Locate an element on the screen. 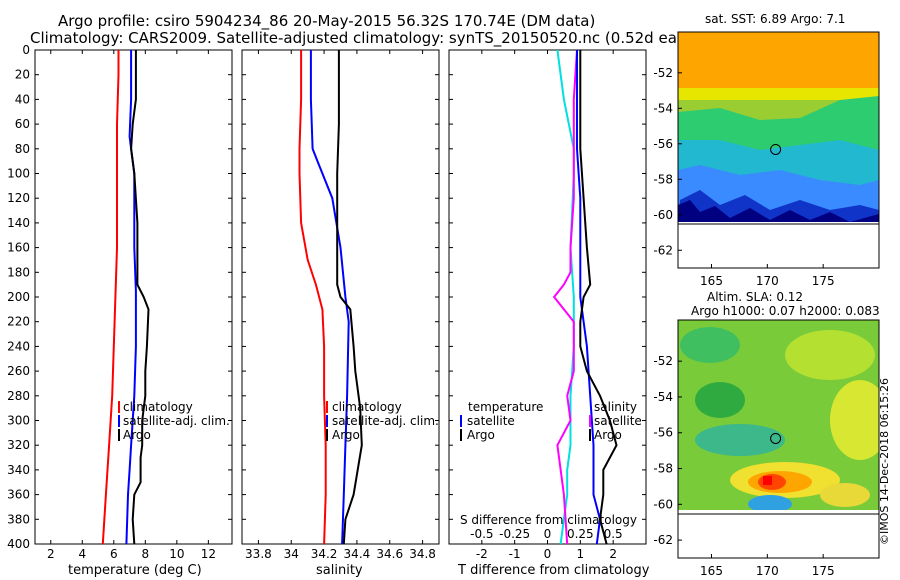 The height and width of the screenshot is (580, 900). sla-argo-marker is located at coordinates (776, 438).